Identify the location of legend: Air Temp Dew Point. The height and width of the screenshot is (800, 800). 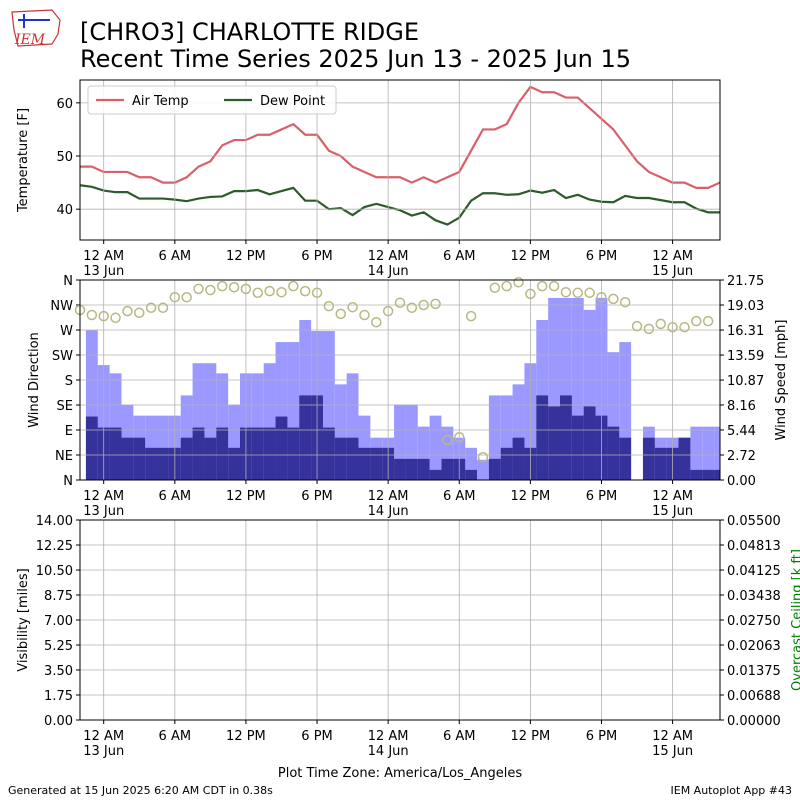
(212, 100).